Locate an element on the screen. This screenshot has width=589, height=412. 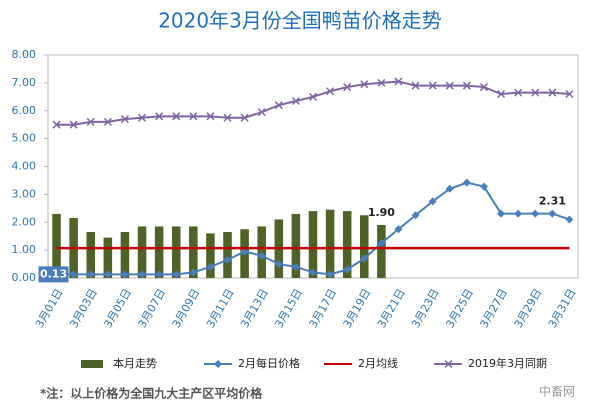
x-tick-label: 3月07日 is located at coordinates (152, 309).